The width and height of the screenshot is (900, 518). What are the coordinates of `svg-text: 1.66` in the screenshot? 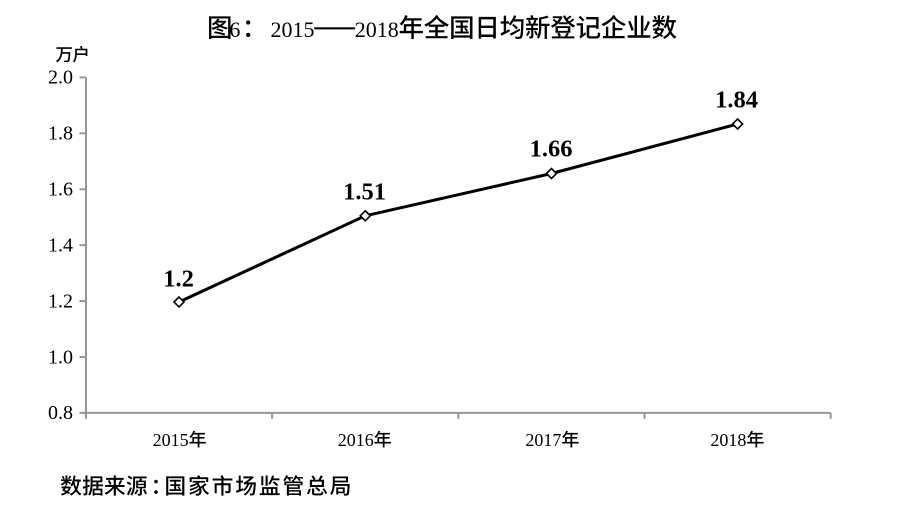 It's located at (551, 149).